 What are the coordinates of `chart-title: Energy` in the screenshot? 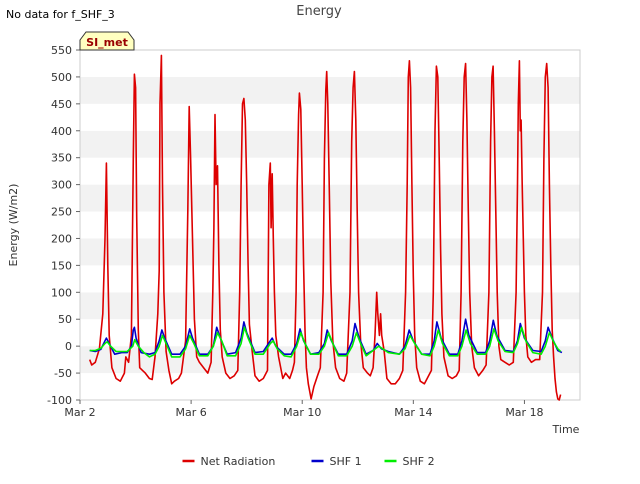 It's located at (319, 11).